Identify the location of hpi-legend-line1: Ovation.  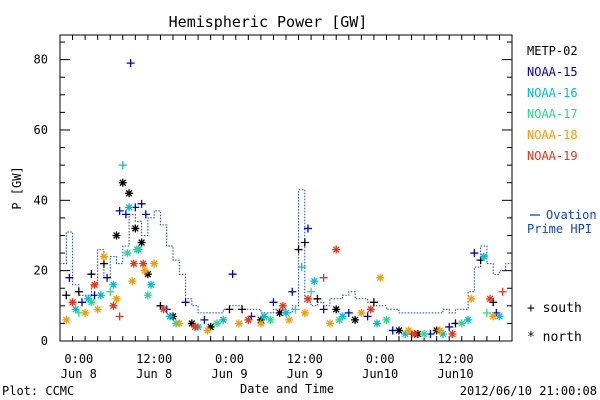
(571, 215).